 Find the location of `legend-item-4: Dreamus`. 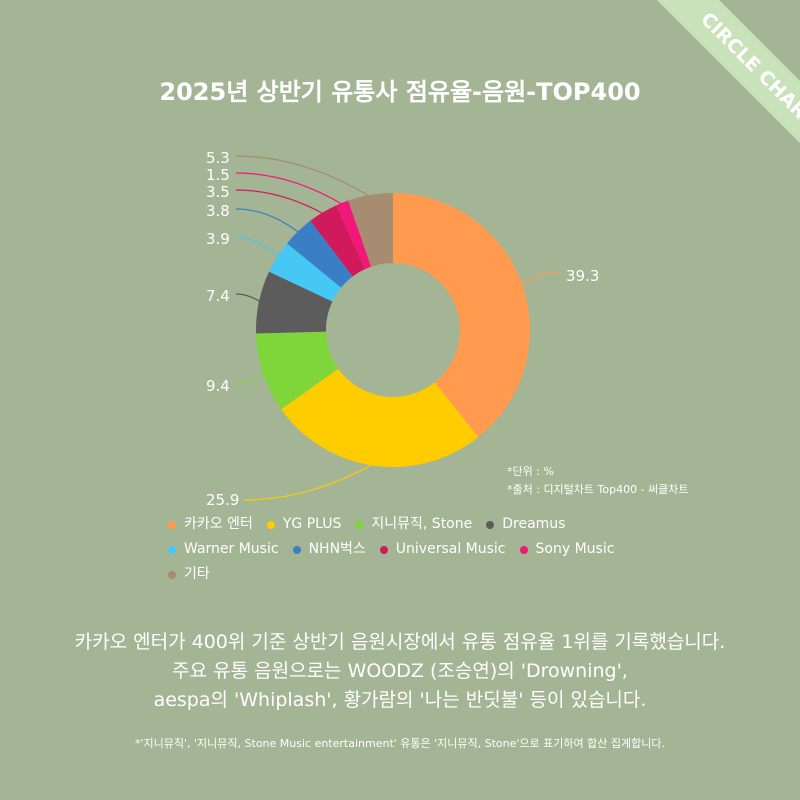

legend-item-4: Dreamus is located at coordinates (525, 524).